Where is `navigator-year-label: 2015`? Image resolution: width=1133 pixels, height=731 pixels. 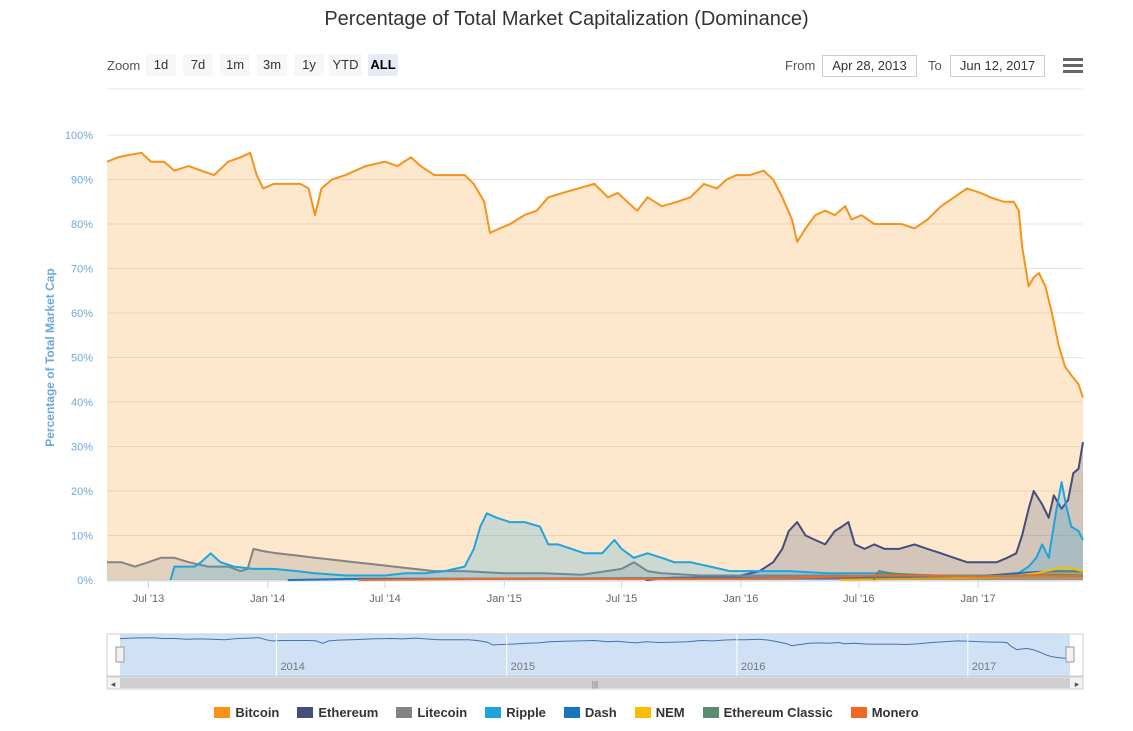
navigator-year-label: 2015 is located at coordinates (523, 667).